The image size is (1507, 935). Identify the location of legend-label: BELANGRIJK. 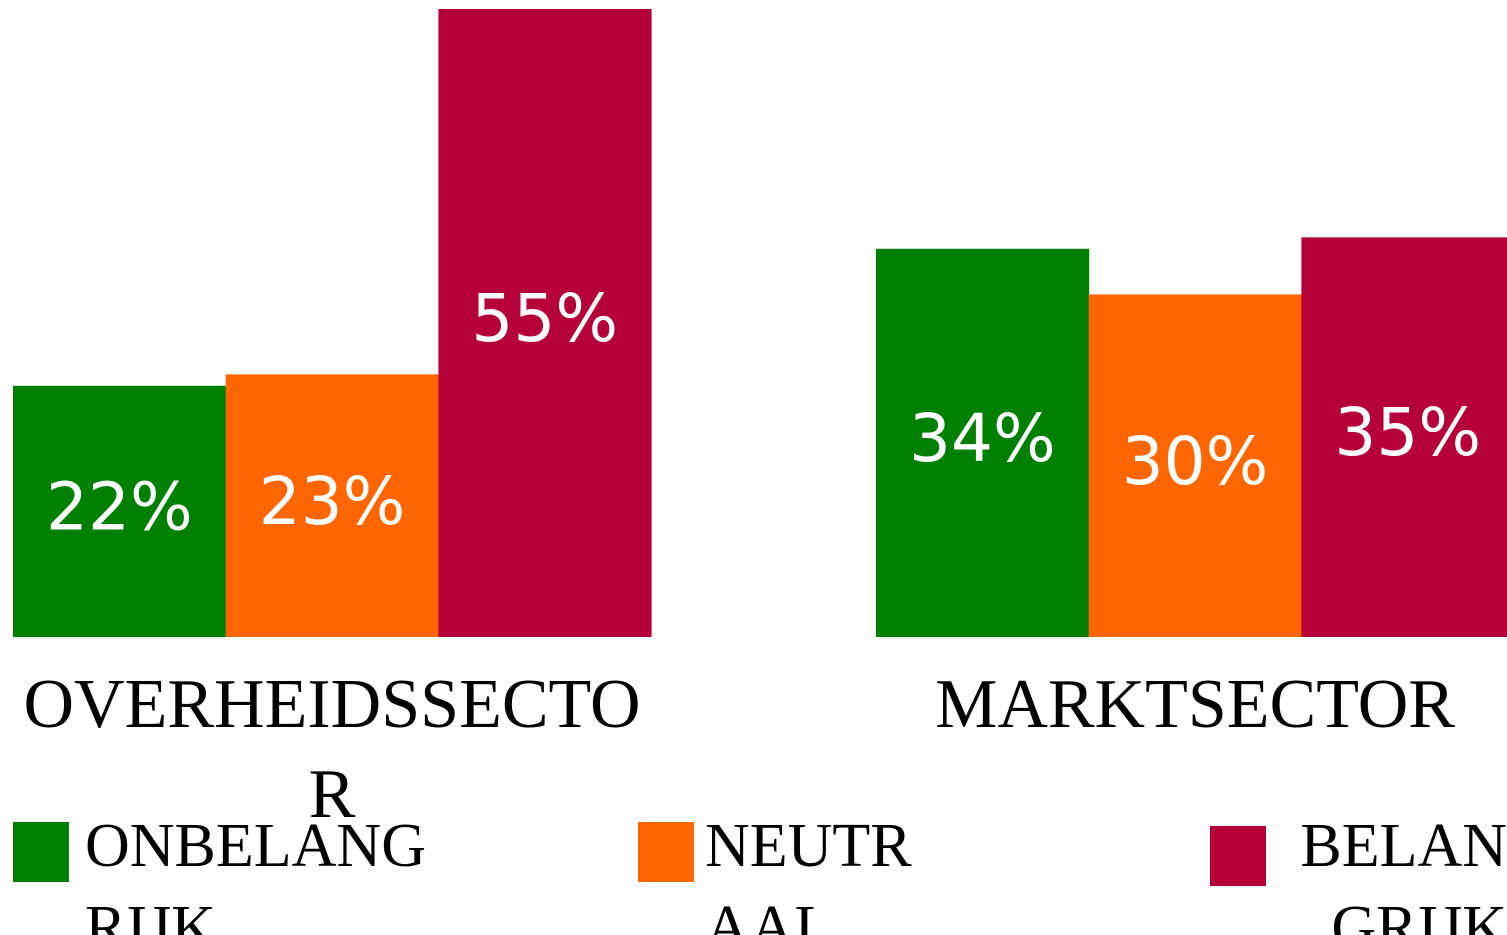
(1403, 873).